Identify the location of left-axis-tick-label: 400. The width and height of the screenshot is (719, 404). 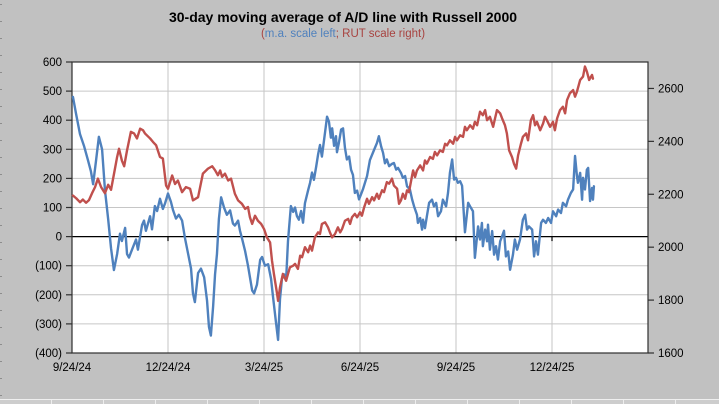
(52, 121).